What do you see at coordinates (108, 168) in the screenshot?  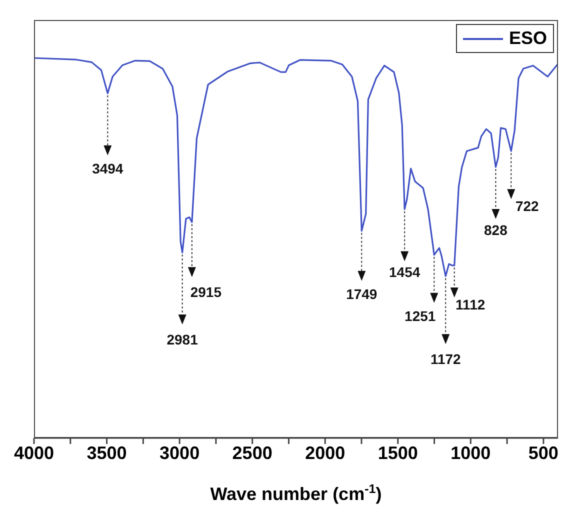 I see `annotation: 3494` at bounding box center [108, 168].